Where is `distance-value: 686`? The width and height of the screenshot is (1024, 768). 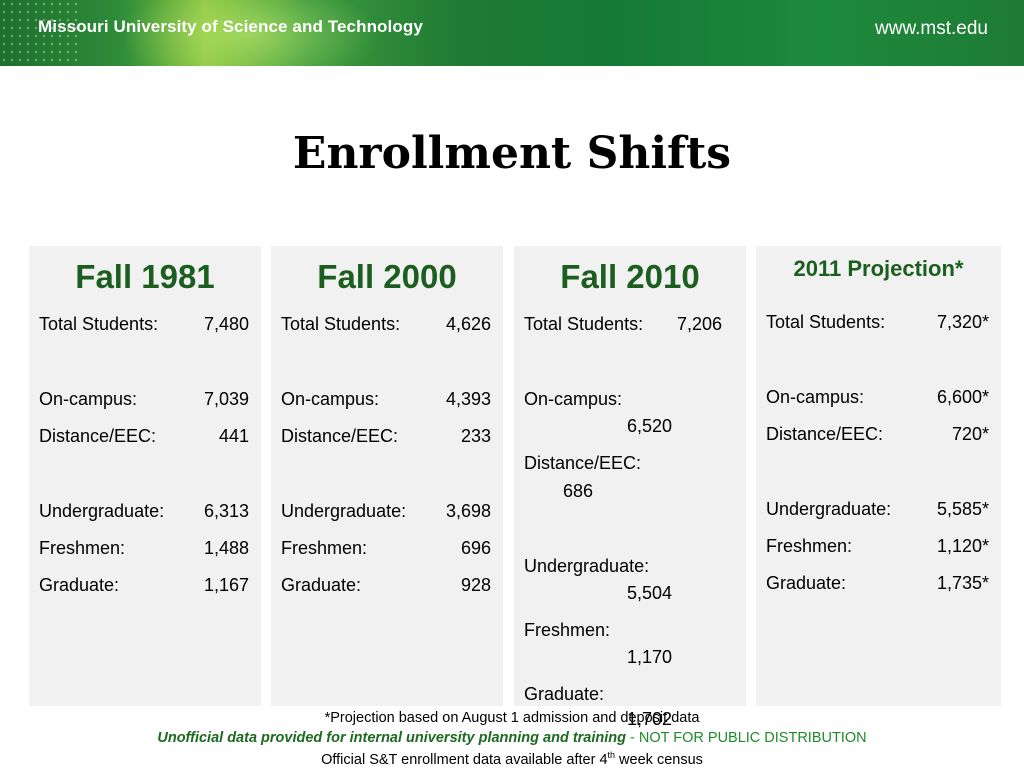 distance-value: 686 is located at coordinates (578, 491).